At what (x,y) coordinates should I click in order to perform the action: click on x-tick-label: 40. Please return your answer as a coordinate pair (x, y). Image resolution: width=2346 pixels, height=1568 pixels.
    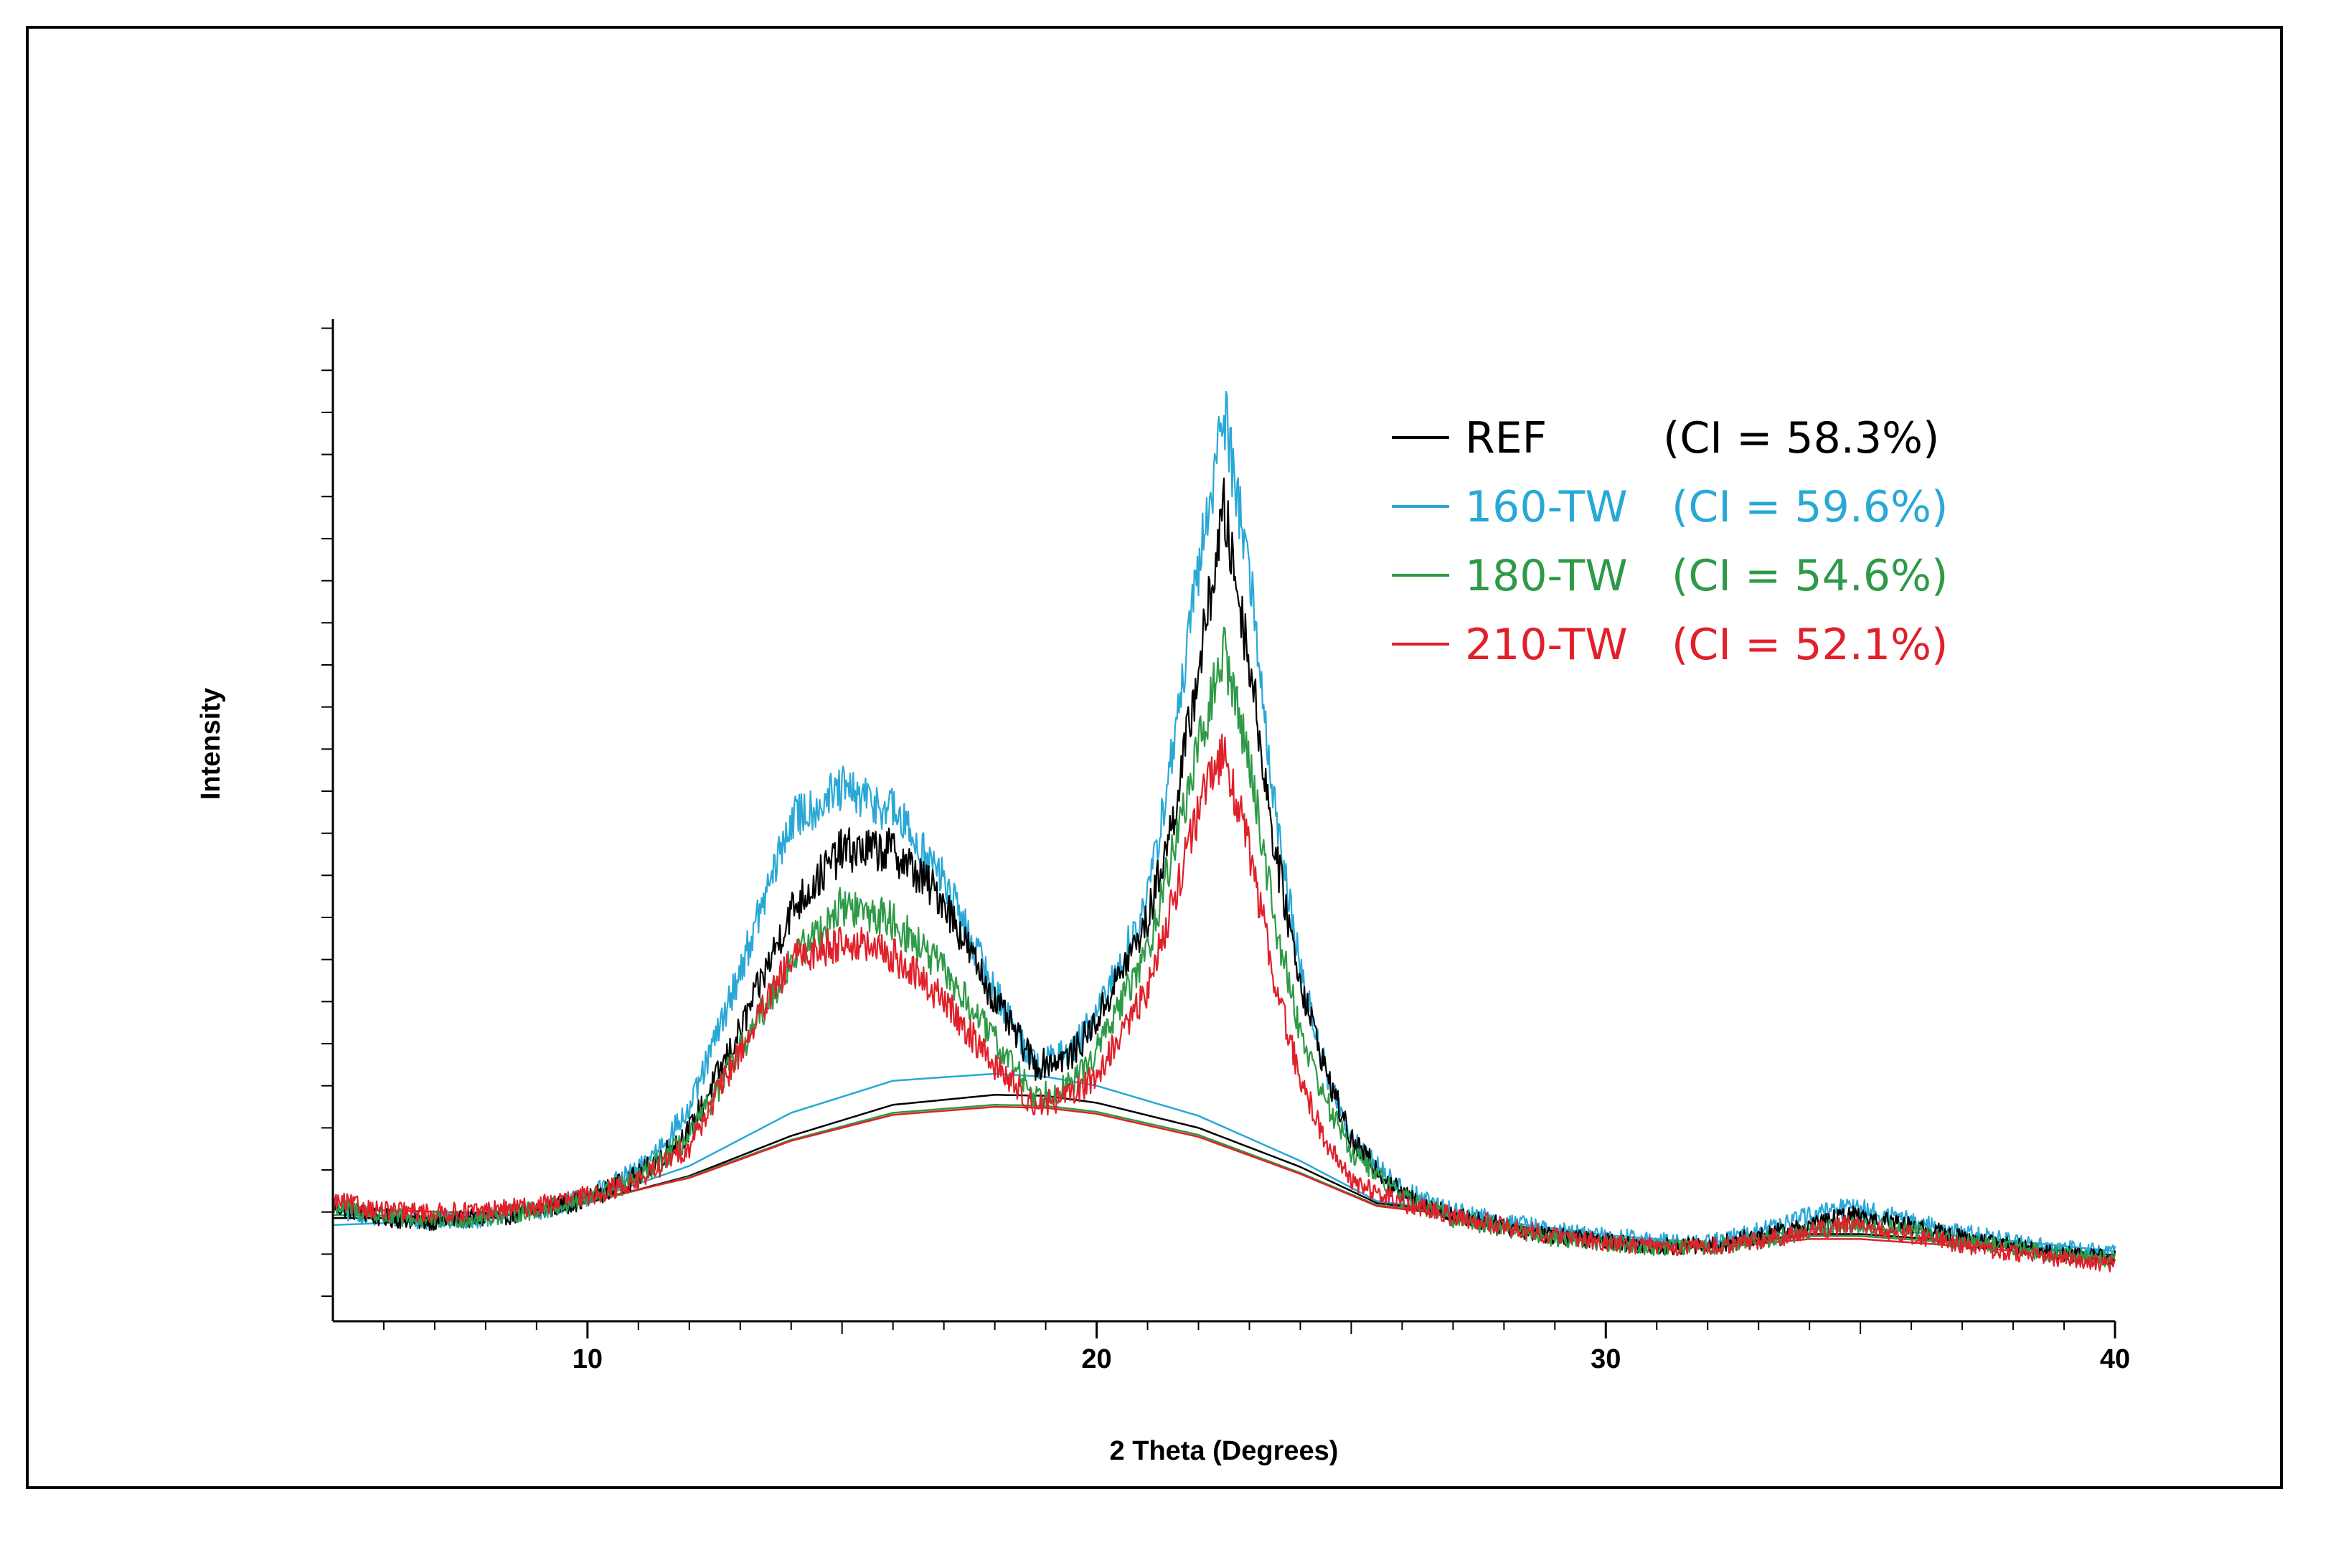
    Looking at the image, I should click on (2115, 1359).